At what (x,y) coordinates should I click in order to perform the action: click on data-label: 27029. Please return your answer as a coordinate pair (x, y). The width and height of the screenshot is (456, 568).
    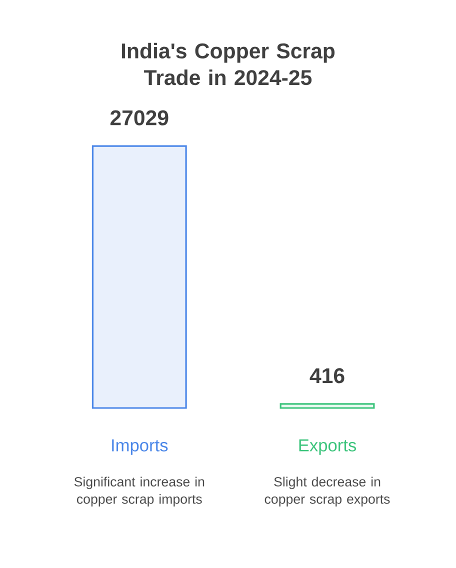
    Looking at the image, I should click on (139, 118).